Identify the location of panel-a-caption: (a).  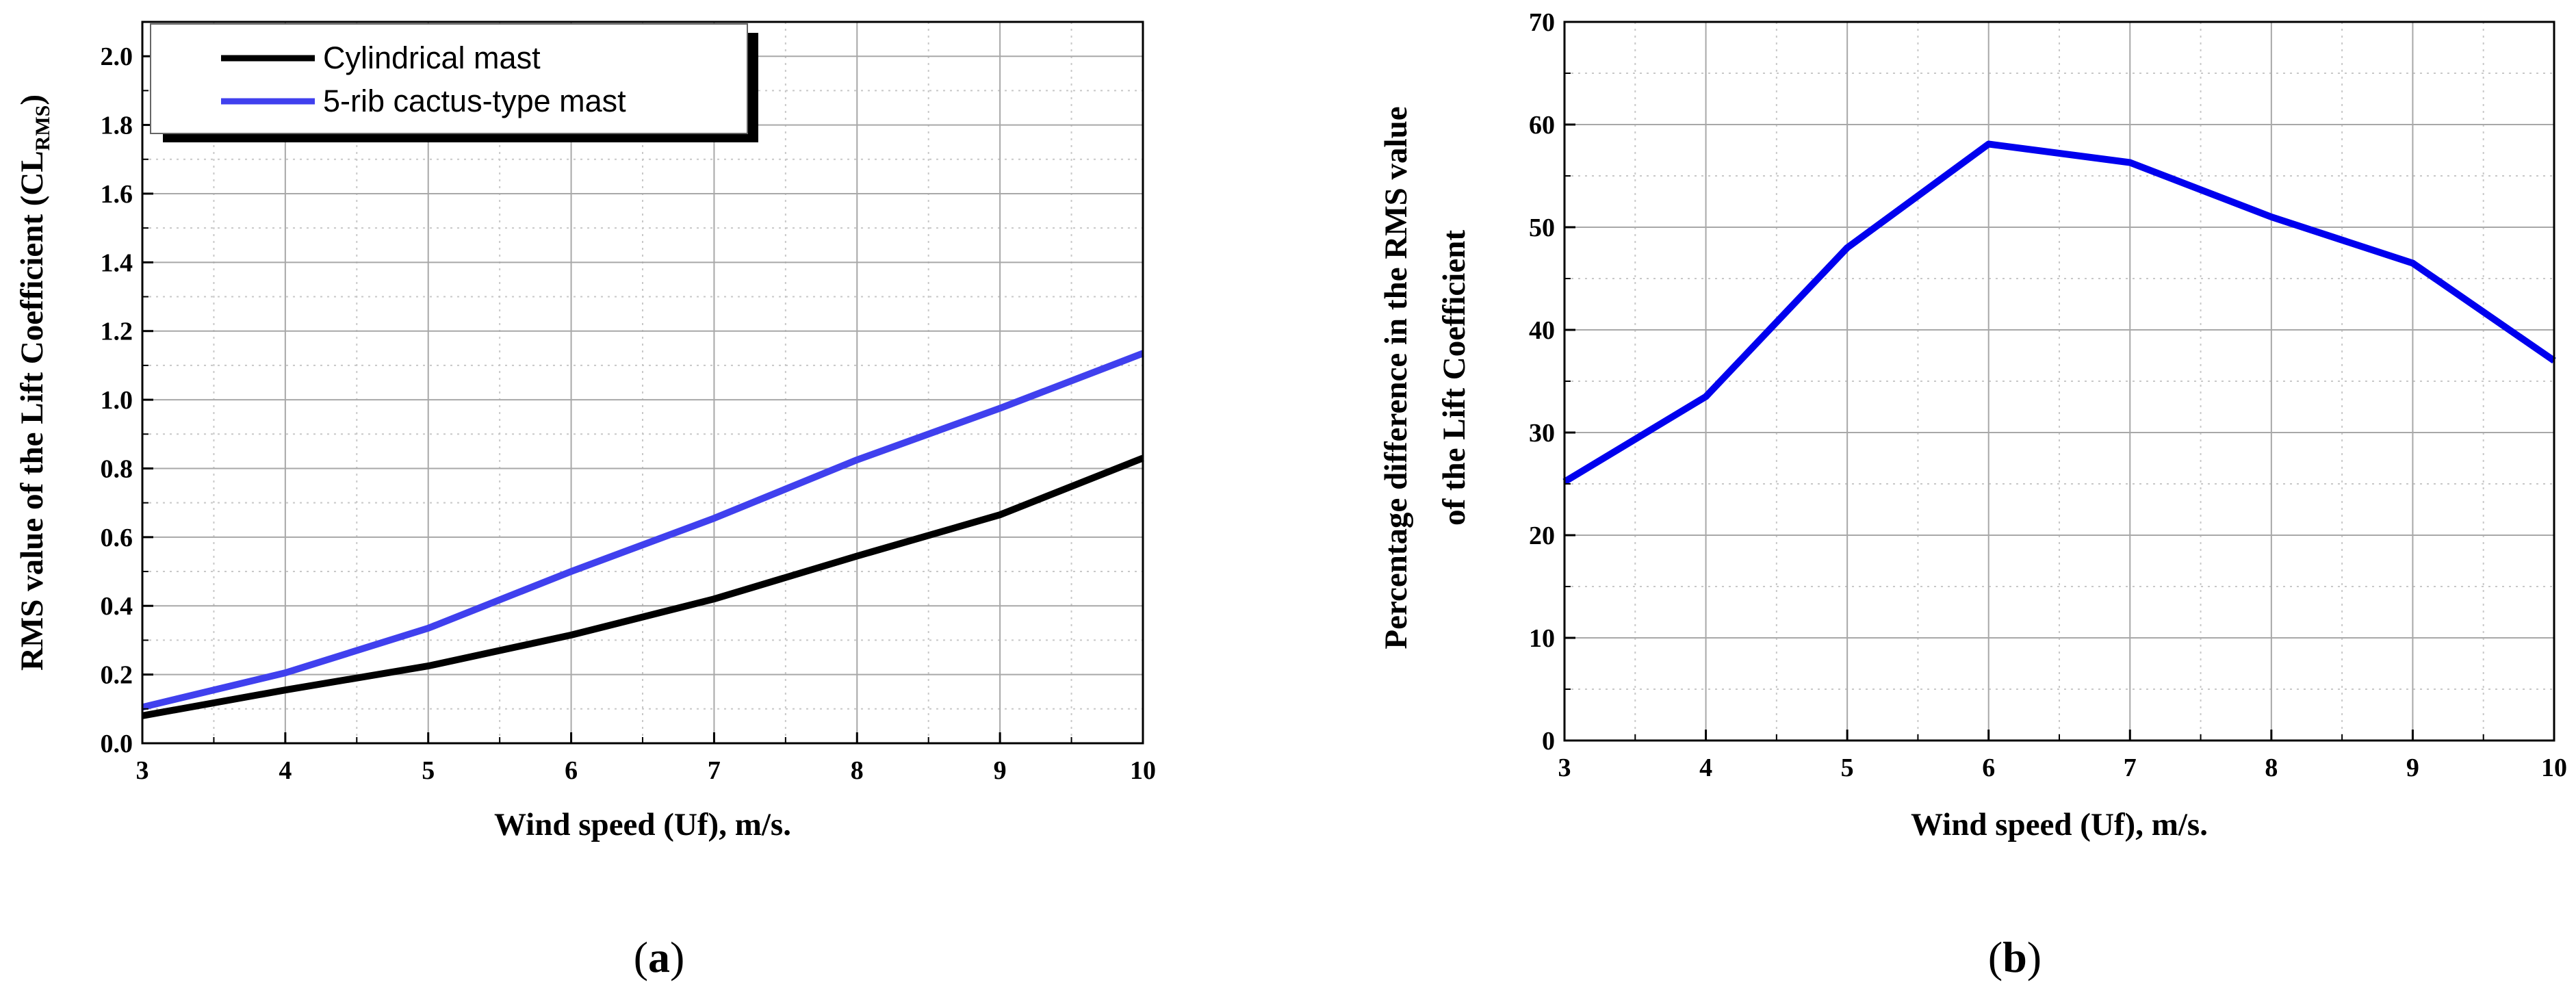
(659, 957).